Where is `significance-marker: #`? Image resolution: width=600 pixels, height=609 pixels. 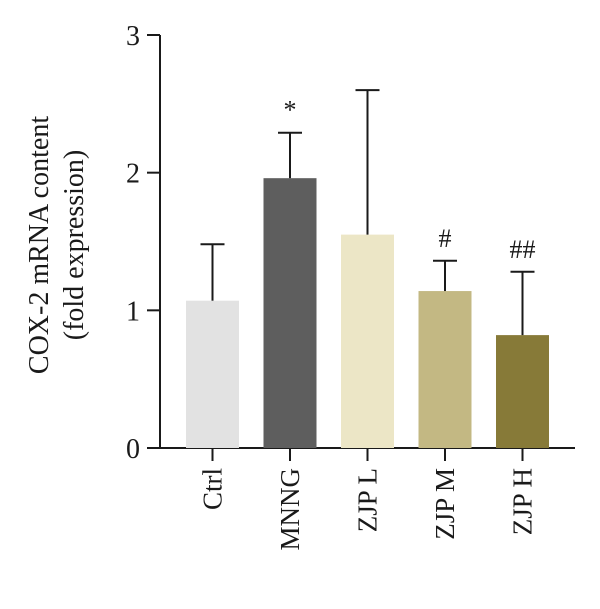
significance-marker: # is located at coordinates (445, 238).